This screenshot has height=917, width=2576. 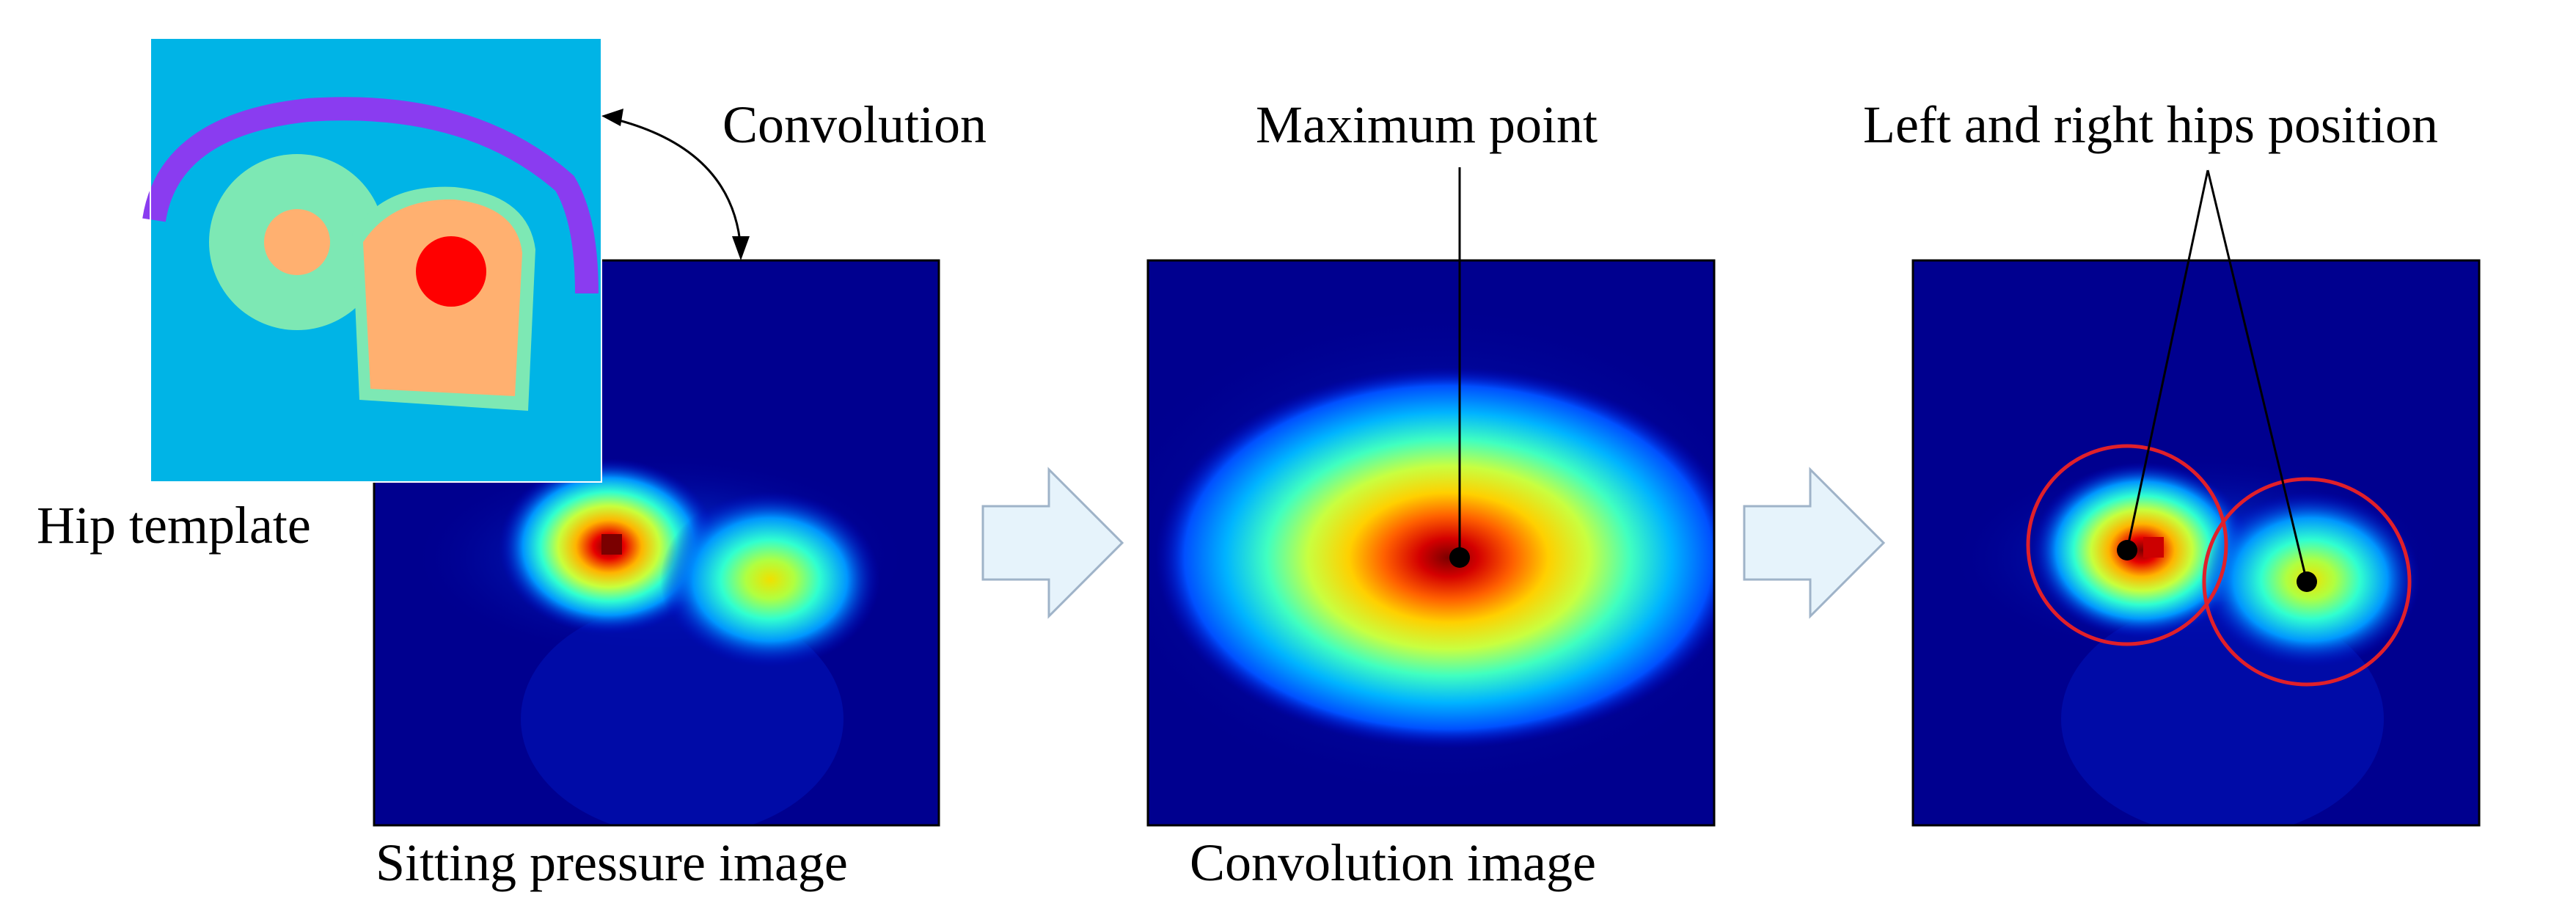 What do you see at coordinates (1427, 125) in the screenshot?
I see `maximum-point-label: Maximum point` at bounding box center [1427, 125].